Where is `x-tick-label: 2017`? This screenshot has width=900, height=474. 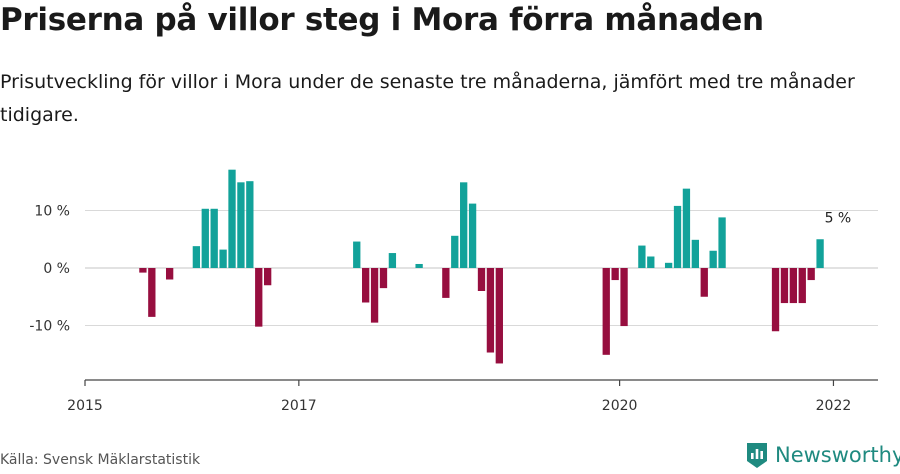 x-tick-label: 2017 is located at coordinates (299, 406).